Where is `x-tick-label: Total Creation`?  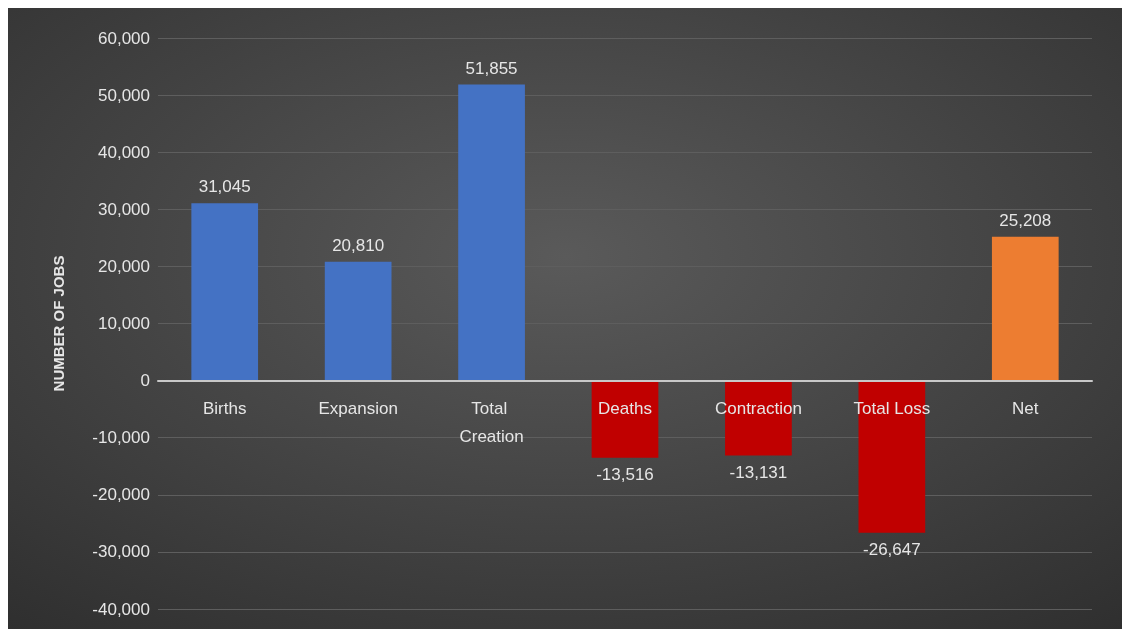 x-tick-label: Total Creation is located at coordinates (491, 423).